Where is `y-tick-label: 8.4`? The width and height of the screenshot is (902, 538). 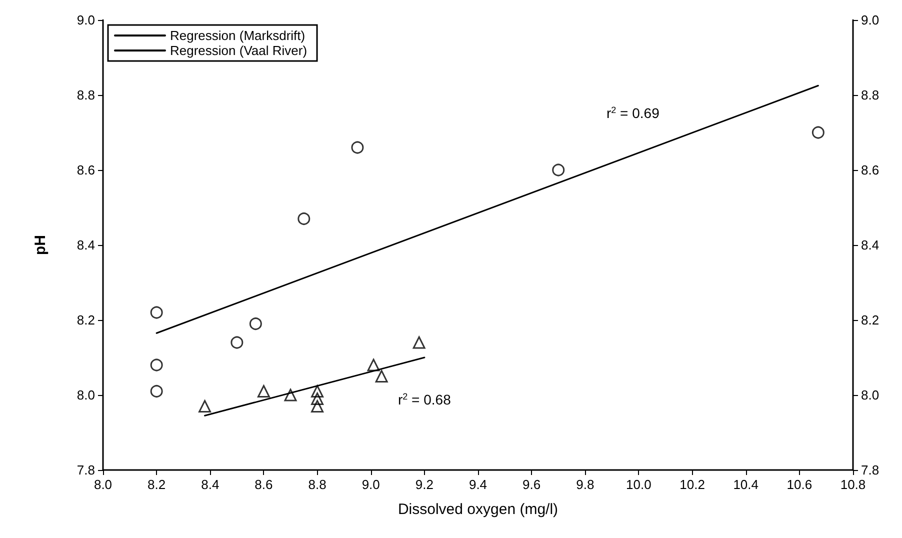 y-tick-label: 8.4 is located at coordinates (85, 245).